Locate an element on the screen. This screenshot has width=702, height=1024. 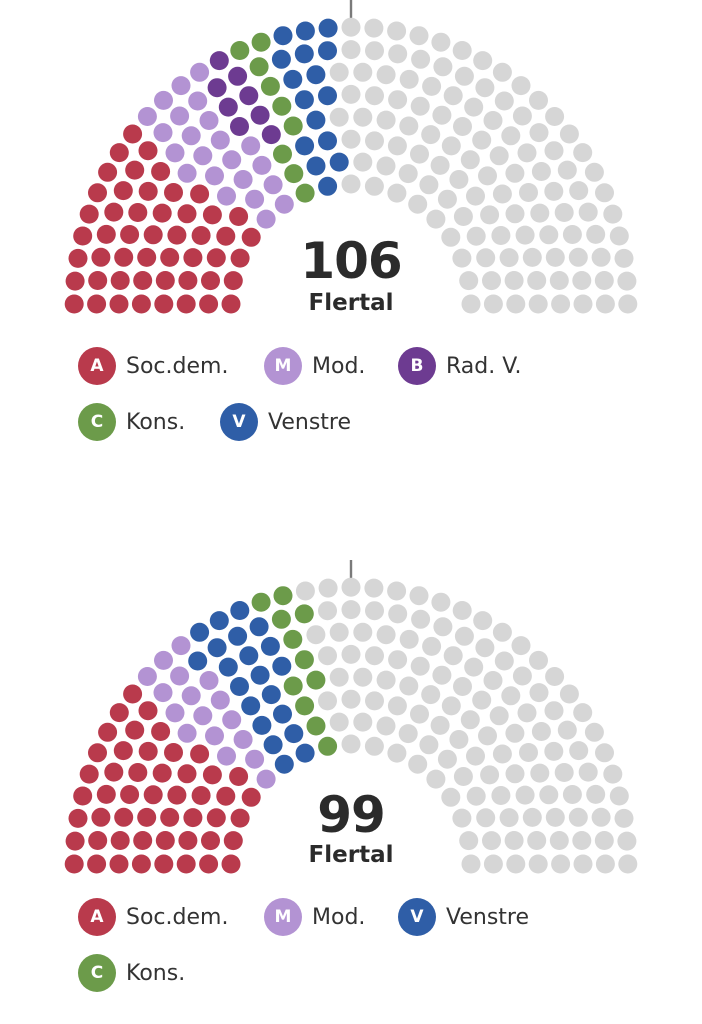
legend-badge: M is located at coordinates (283, 366).